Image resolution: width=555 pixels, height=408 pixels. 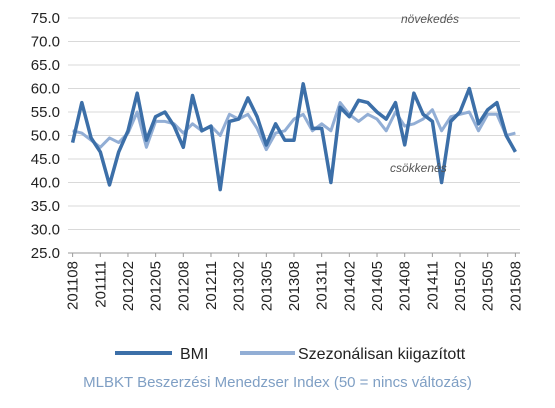 I want to click on annotation-novekedes: növekedés, so click(x=430, y=19).